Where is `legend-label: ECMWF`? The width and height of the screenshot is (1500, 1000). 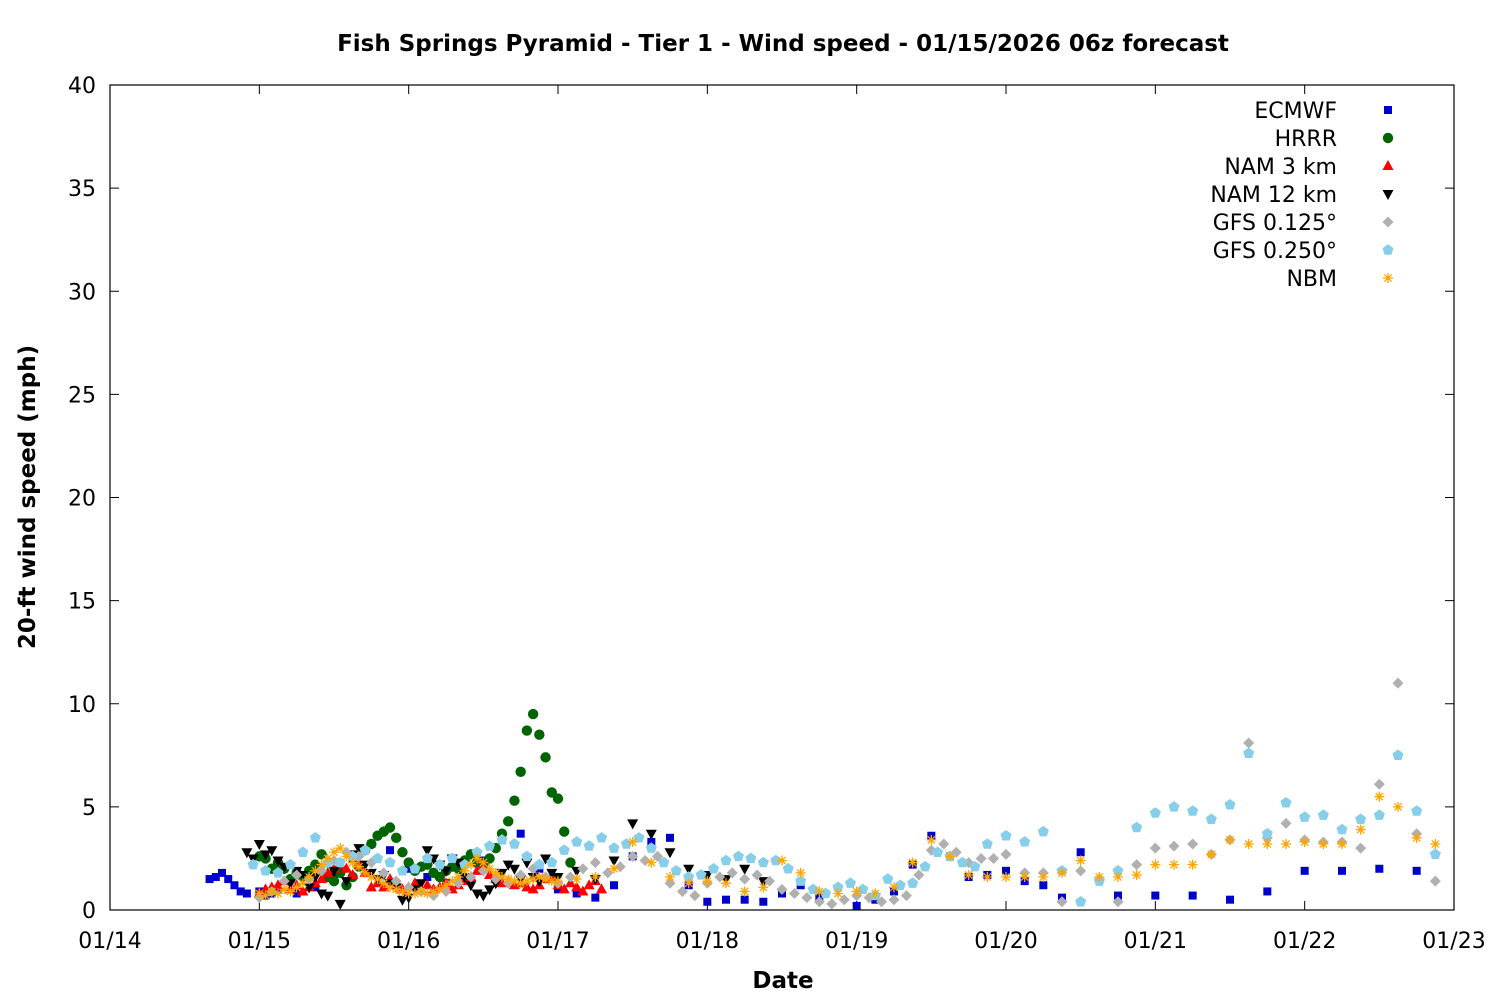
legend-label: ECMWF is located at coordinates (1295, 111).